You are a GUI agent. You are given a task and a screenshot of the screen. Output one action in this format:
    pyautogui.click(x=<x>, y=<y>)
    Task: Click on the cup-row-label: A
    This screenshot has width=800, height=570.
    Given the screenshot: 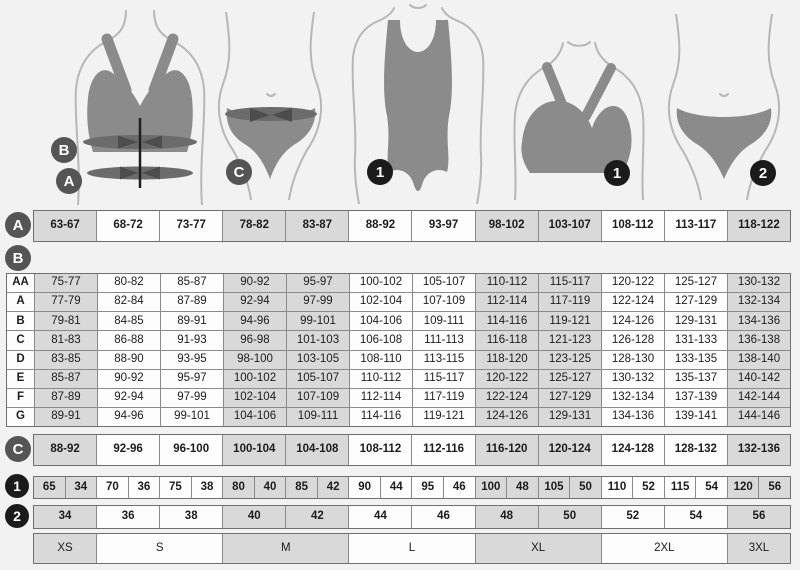 What is the action you would take?
    pyautogui.click(x=20, y=302)
    